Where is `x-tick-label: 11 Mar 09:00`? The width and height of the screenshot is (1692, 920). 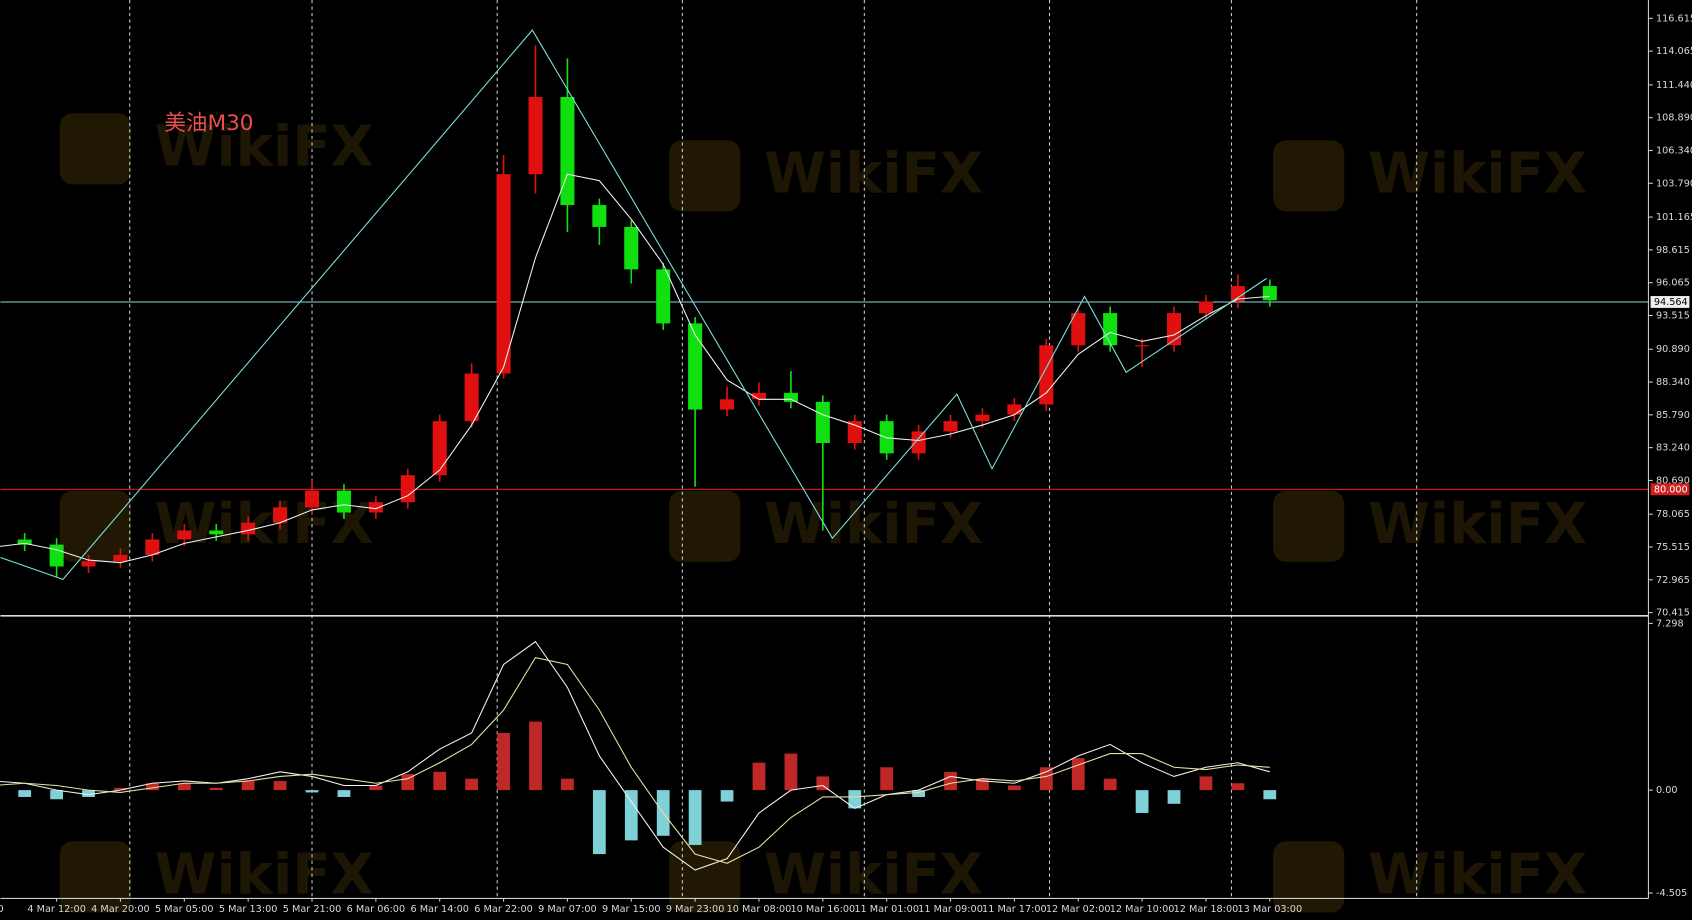
x-tick-label: 11 Mar 09:00 is located at coordinates (950, 909).